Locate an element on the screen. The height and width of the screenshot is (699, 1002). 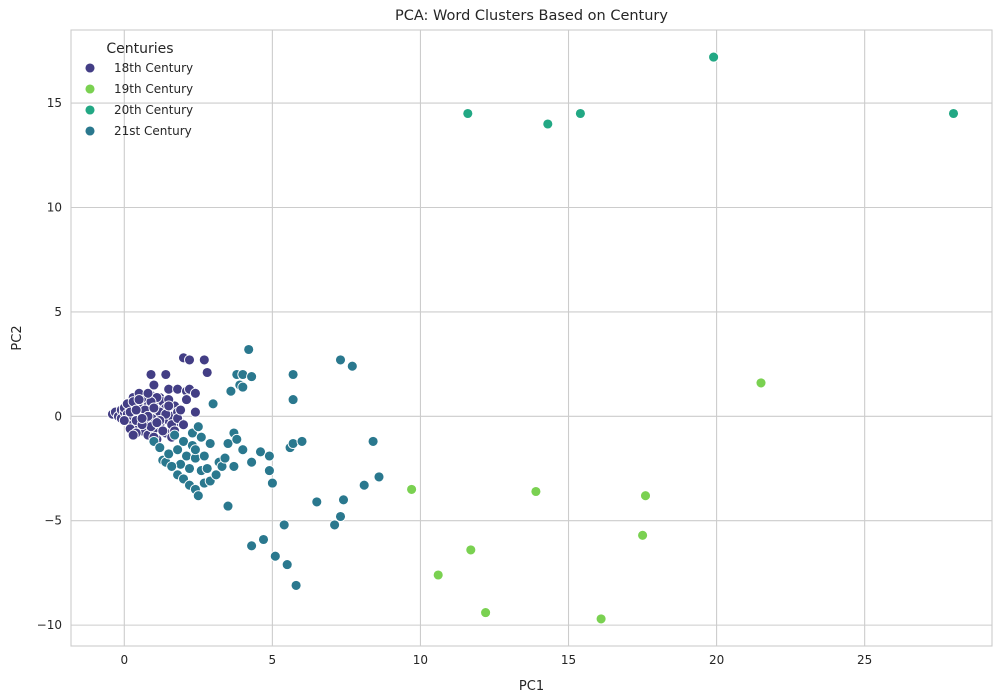
y-axis-label: PC2 is located at coordinates (17, 337).